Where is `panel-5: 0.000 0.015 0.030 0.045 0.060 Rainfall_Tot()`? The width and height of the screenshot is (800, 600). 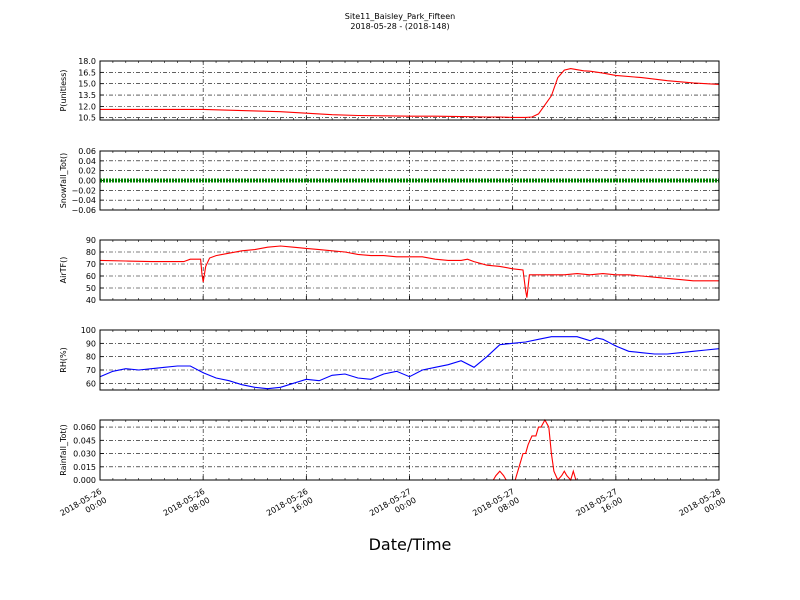 panel-5: 0.000 0.015 0.030 0.045 0.060 Rainfall_Tot() is located at coordinates (389, 451).